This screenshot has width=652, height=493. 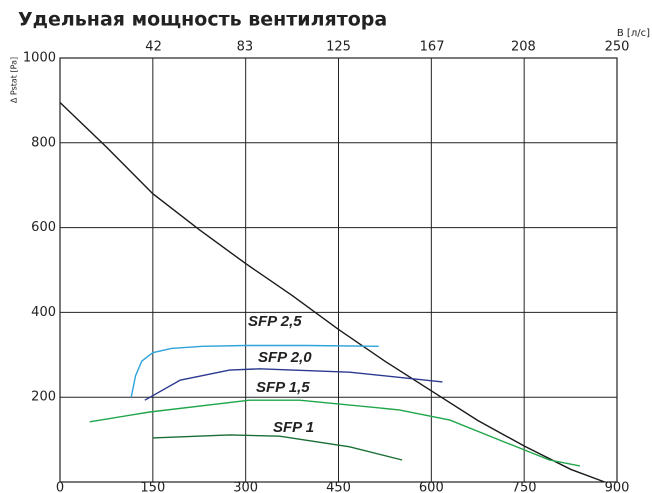 I want to click on x2-tick-label: 42, so click(x=153, y=47).